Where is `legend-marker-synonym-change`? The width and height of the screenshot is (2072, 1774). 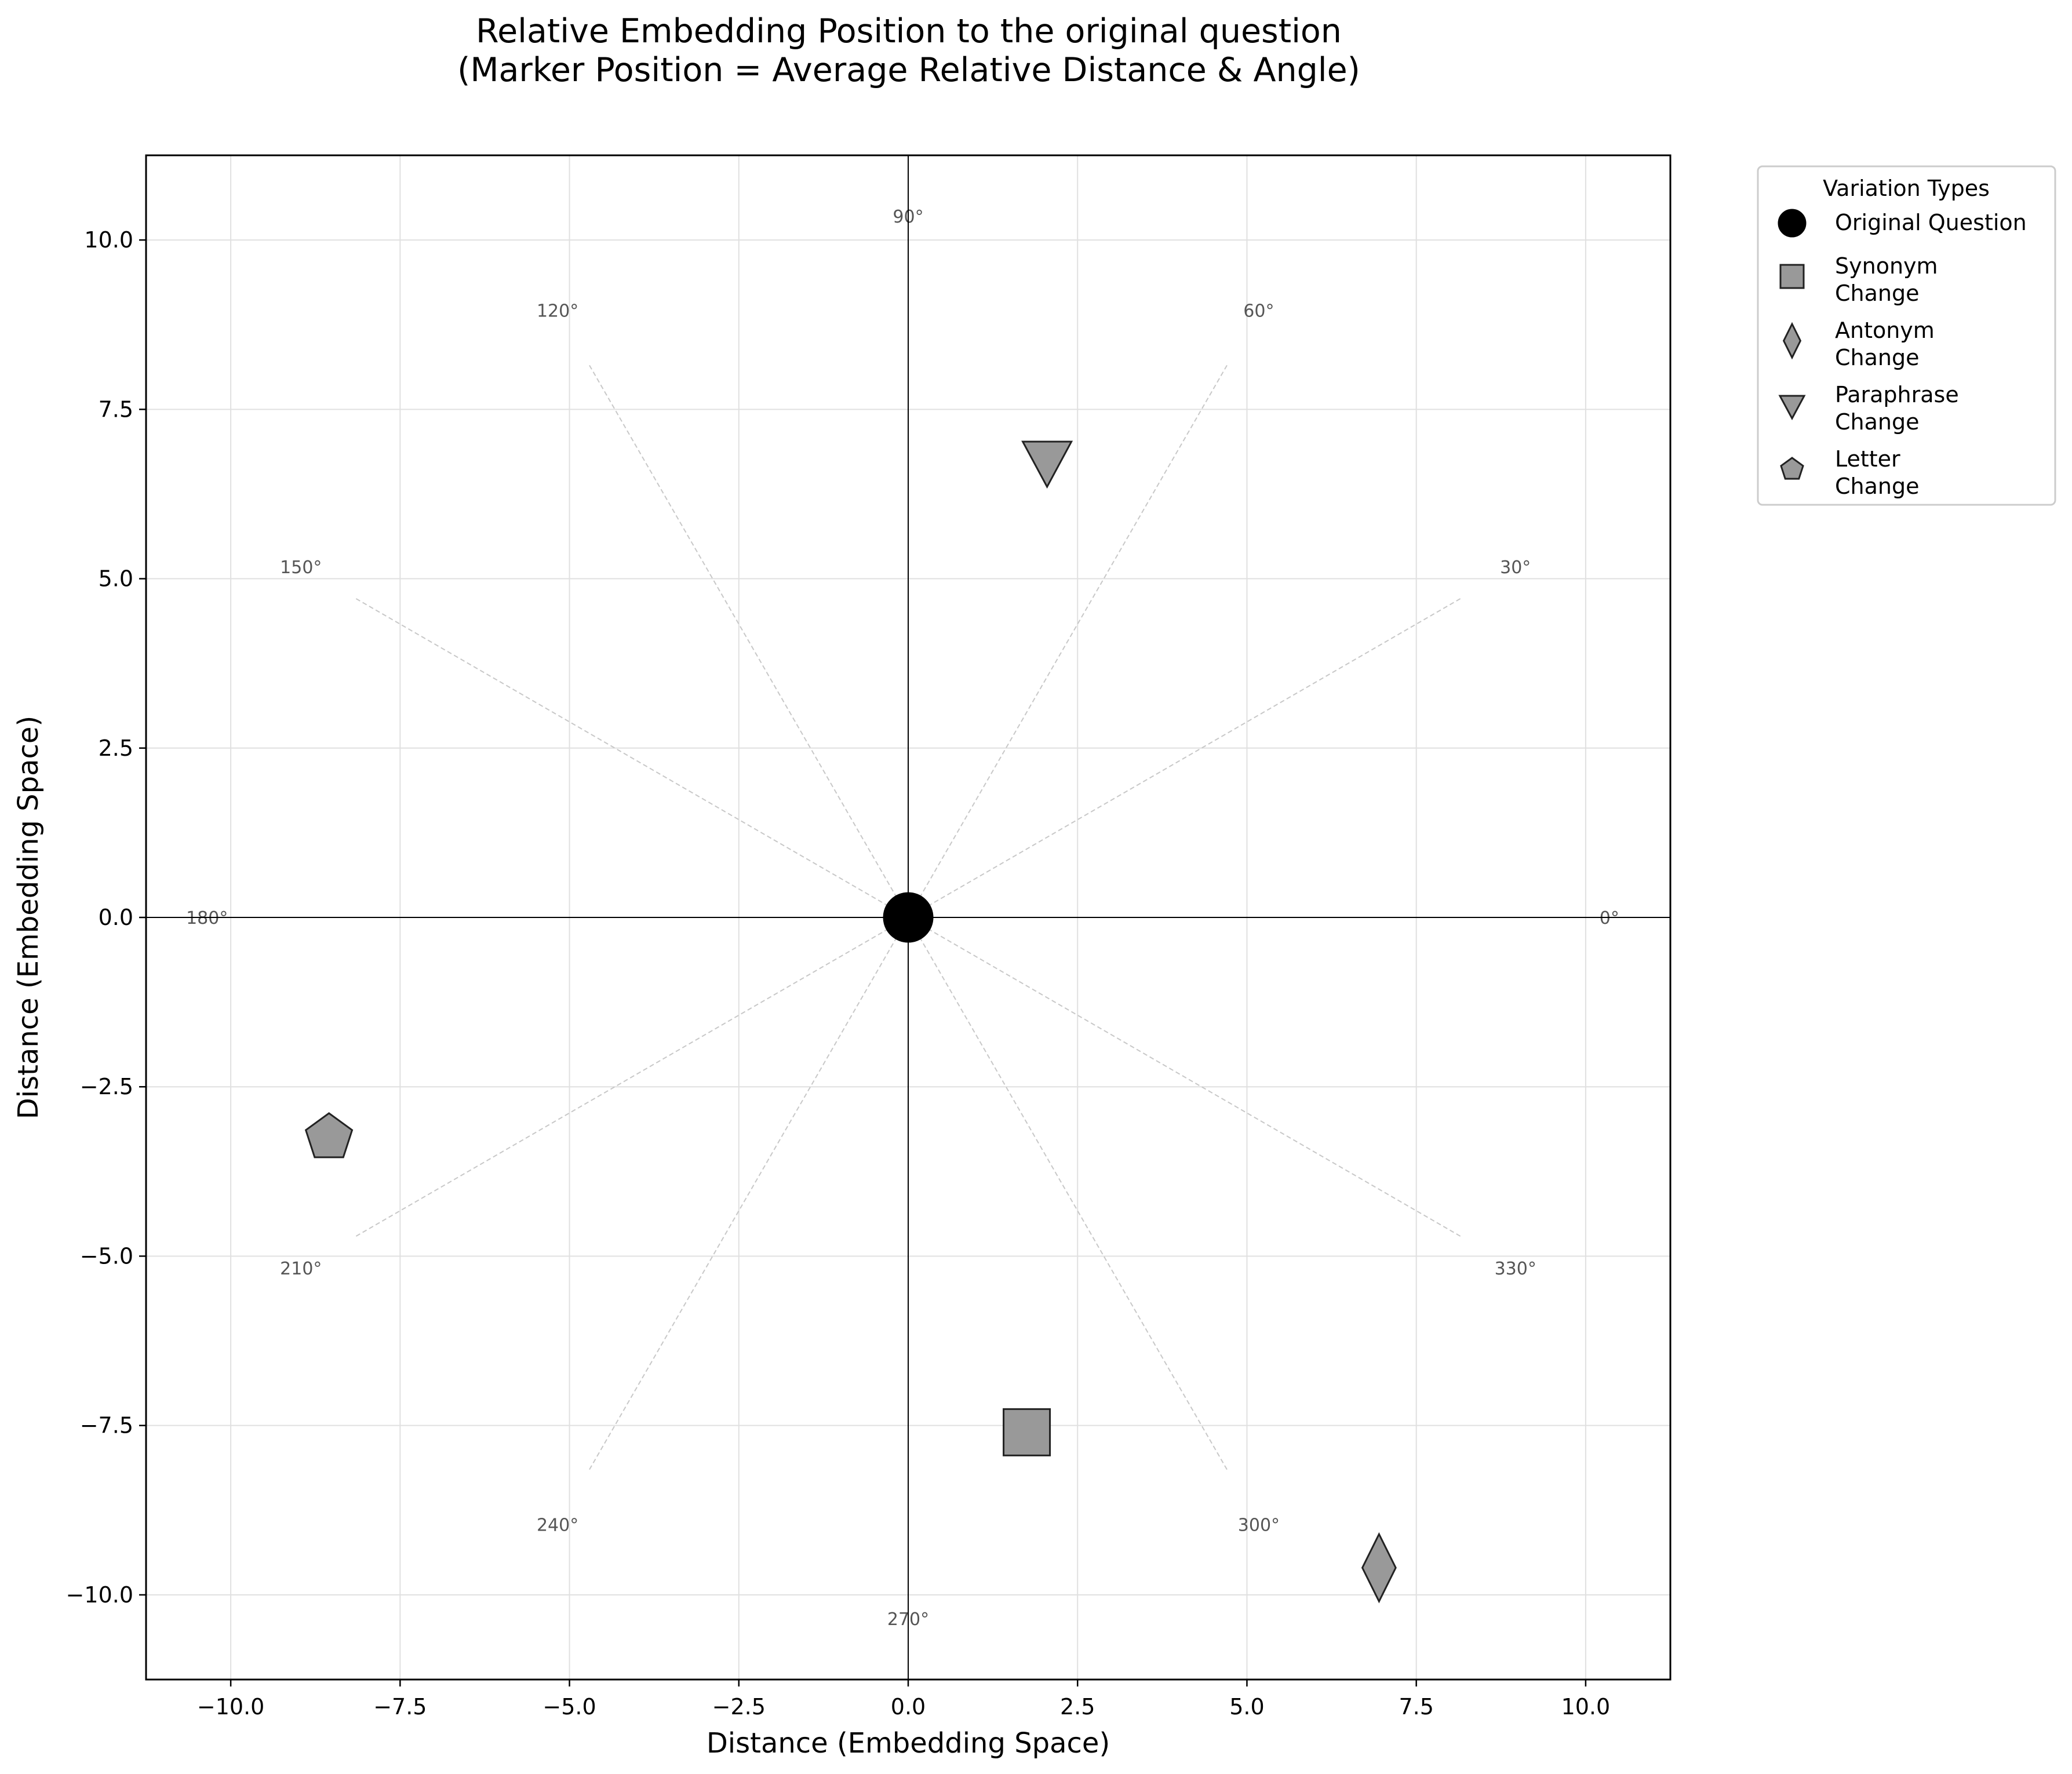
legend-marker-synonym-change is located at coordinates (1792, 276).